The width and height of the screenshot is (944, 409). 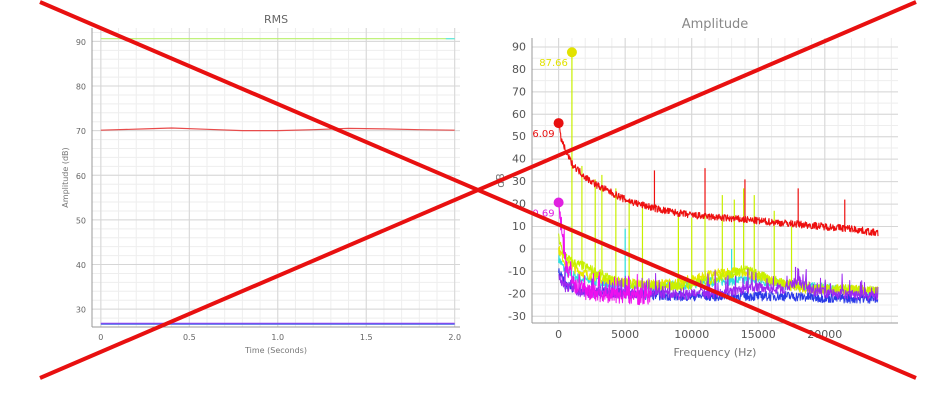 What do you see at coordinates (625, 334) in the screenshot?
I see `x-tick-label: 5000` at bounding box center [625, 334].